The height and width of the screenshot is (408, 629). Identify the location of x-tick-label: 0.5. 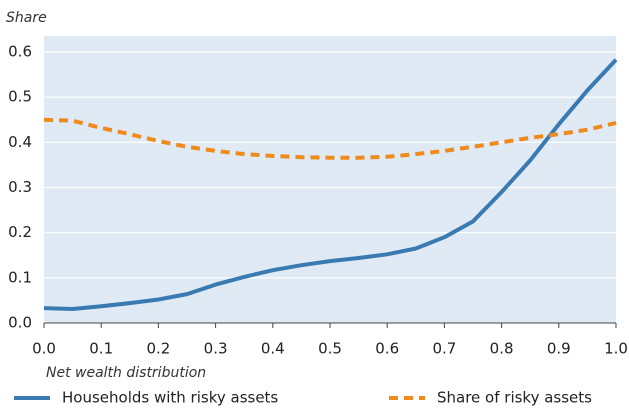
(330, 349).